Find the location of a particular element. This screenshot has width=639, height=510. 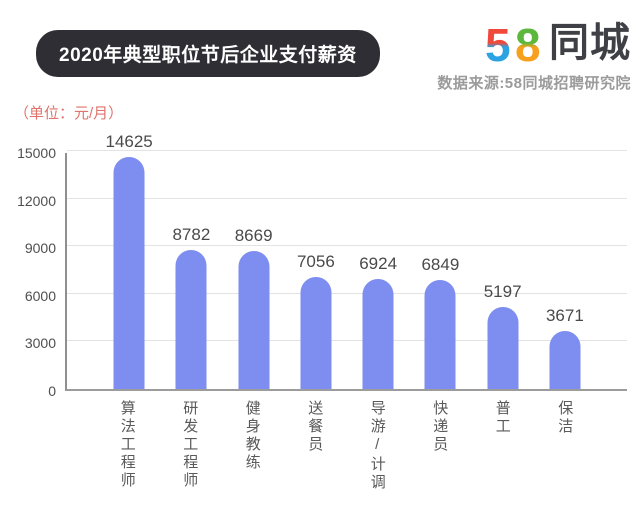

category-label: 快递员 is located at coordinates (440, 453).